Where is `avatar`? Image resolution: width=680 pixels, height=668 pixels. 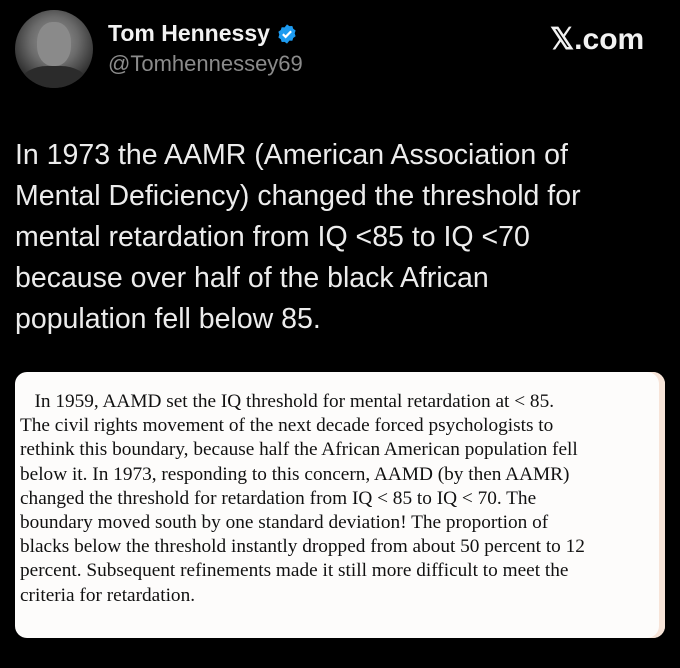 avatar is located at coordinates (54, 49).